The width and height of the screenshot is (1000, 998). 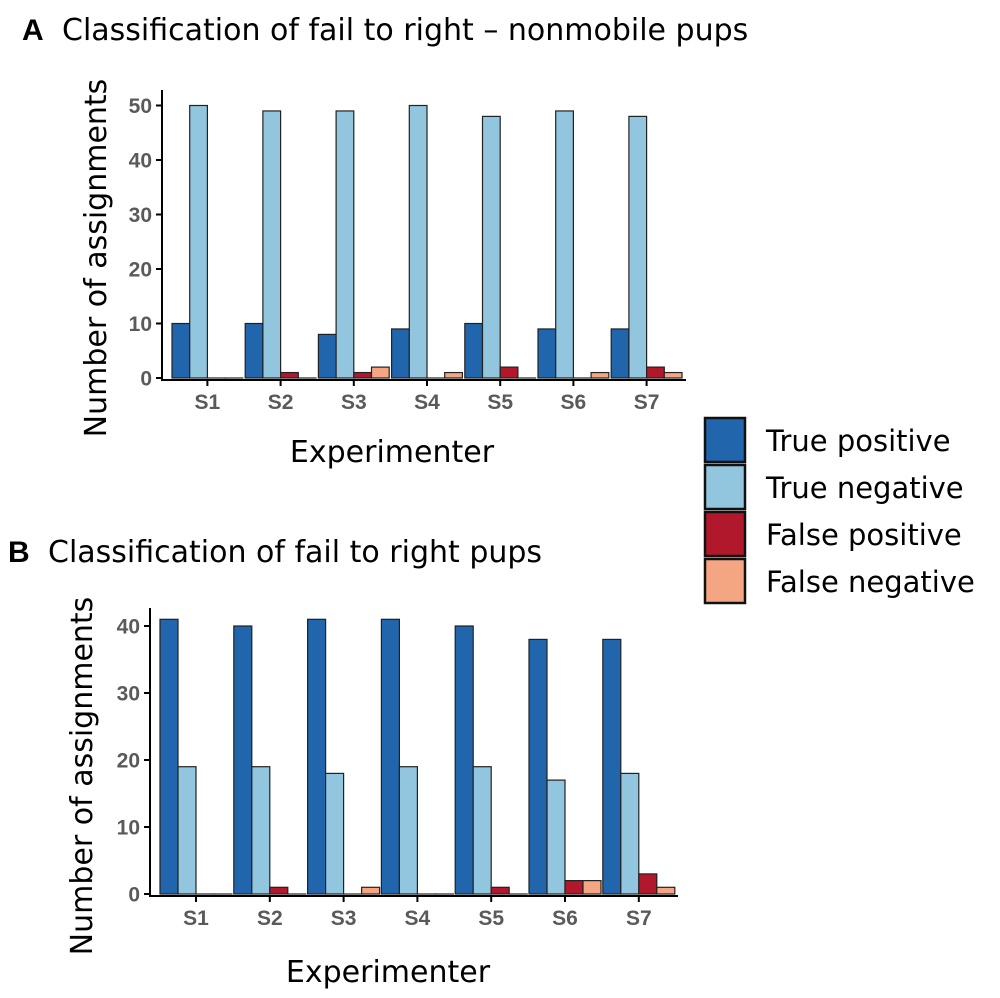 What do you see at coordinates (345, 244) in the screenshot?
I see `panel-a-bar-true-negative-s3` at bounding box center [345, 244].